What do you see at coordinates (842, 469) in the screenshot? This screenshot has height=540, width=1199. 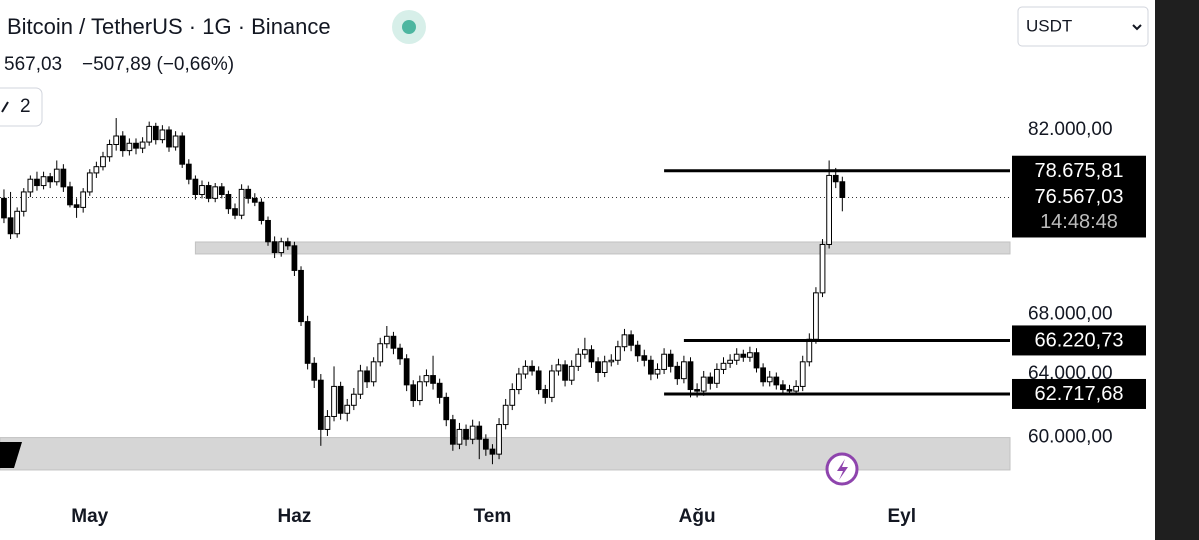 I see `lightning-icon` at bounding box center [842, 469].